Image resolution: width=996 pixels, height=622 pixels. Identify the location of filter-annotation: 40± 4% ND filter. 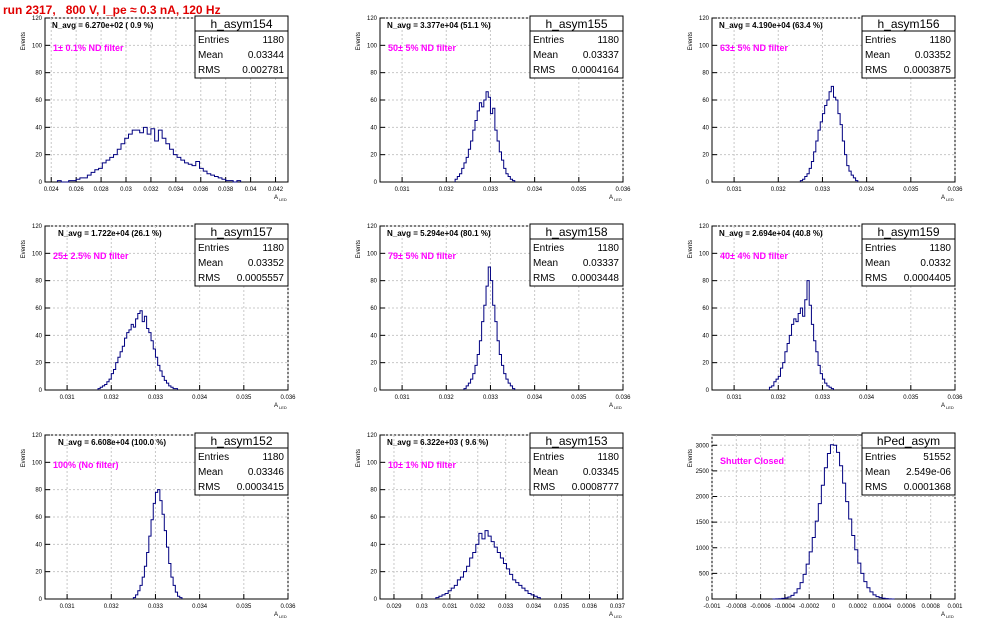
(754, 256).